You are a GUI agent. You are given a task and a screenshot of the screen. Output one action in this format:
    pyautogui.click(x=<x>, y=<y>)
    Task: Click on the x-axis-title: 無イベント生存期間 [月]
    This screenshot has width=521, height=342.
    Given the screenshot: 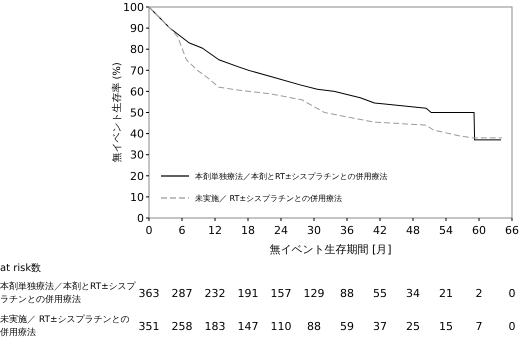 What is the action you would take?
    pyautogui.click(x=330, y=249)
    